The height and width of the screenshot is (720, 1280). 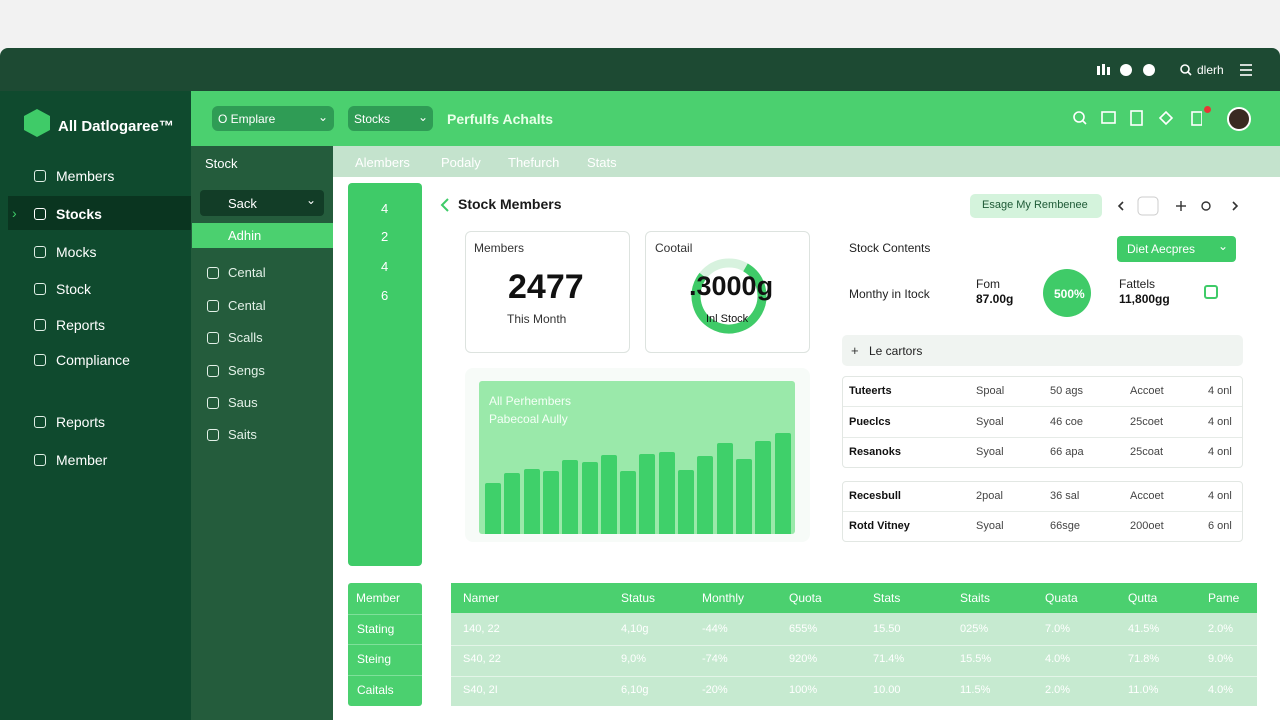 I want to click on left-table-cell: Stating, so click(x=376, y=629).